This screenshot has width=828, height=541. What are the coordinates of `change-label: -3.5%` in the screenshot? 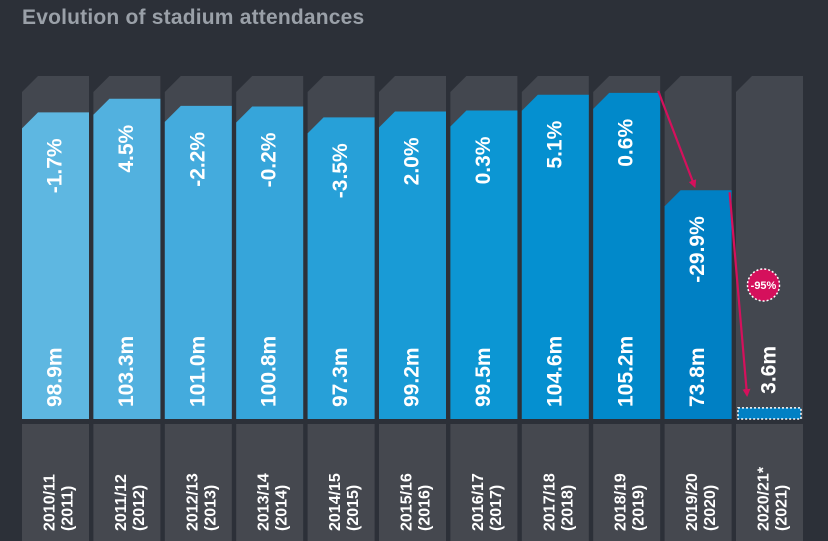 It's located at (340, 170).